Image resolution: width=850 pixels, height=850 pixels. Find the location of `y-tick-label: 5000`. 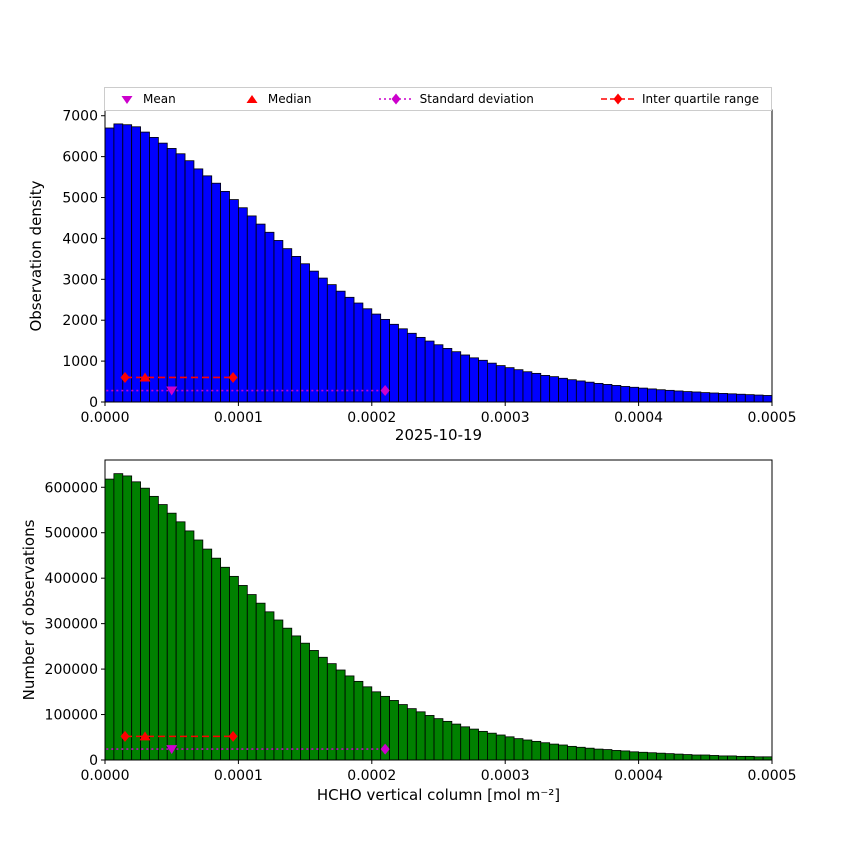

y-tick-label: 5000 is located at coordinates (80, 199).